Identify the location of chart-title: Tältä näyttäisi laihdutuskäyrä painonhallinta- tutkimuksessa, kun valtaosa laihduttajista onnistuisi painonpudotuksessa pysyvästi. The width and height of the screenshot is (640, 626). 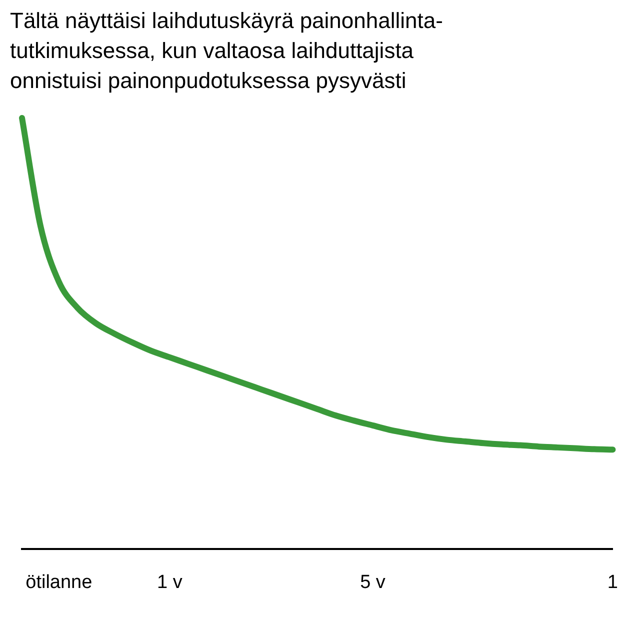
(226, 51).